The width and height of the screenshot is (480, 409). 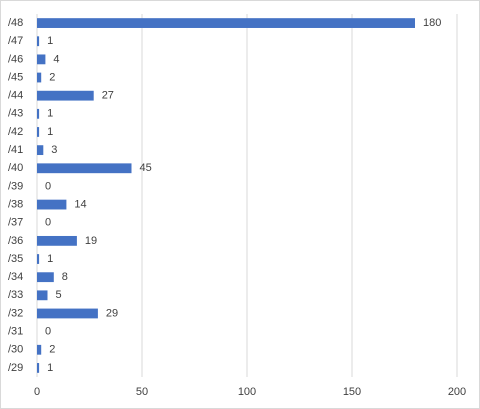 What do you see at coordinates (112, 313) in the screenshot?
I see `data-label: 29` at bounding box center [112, 313].